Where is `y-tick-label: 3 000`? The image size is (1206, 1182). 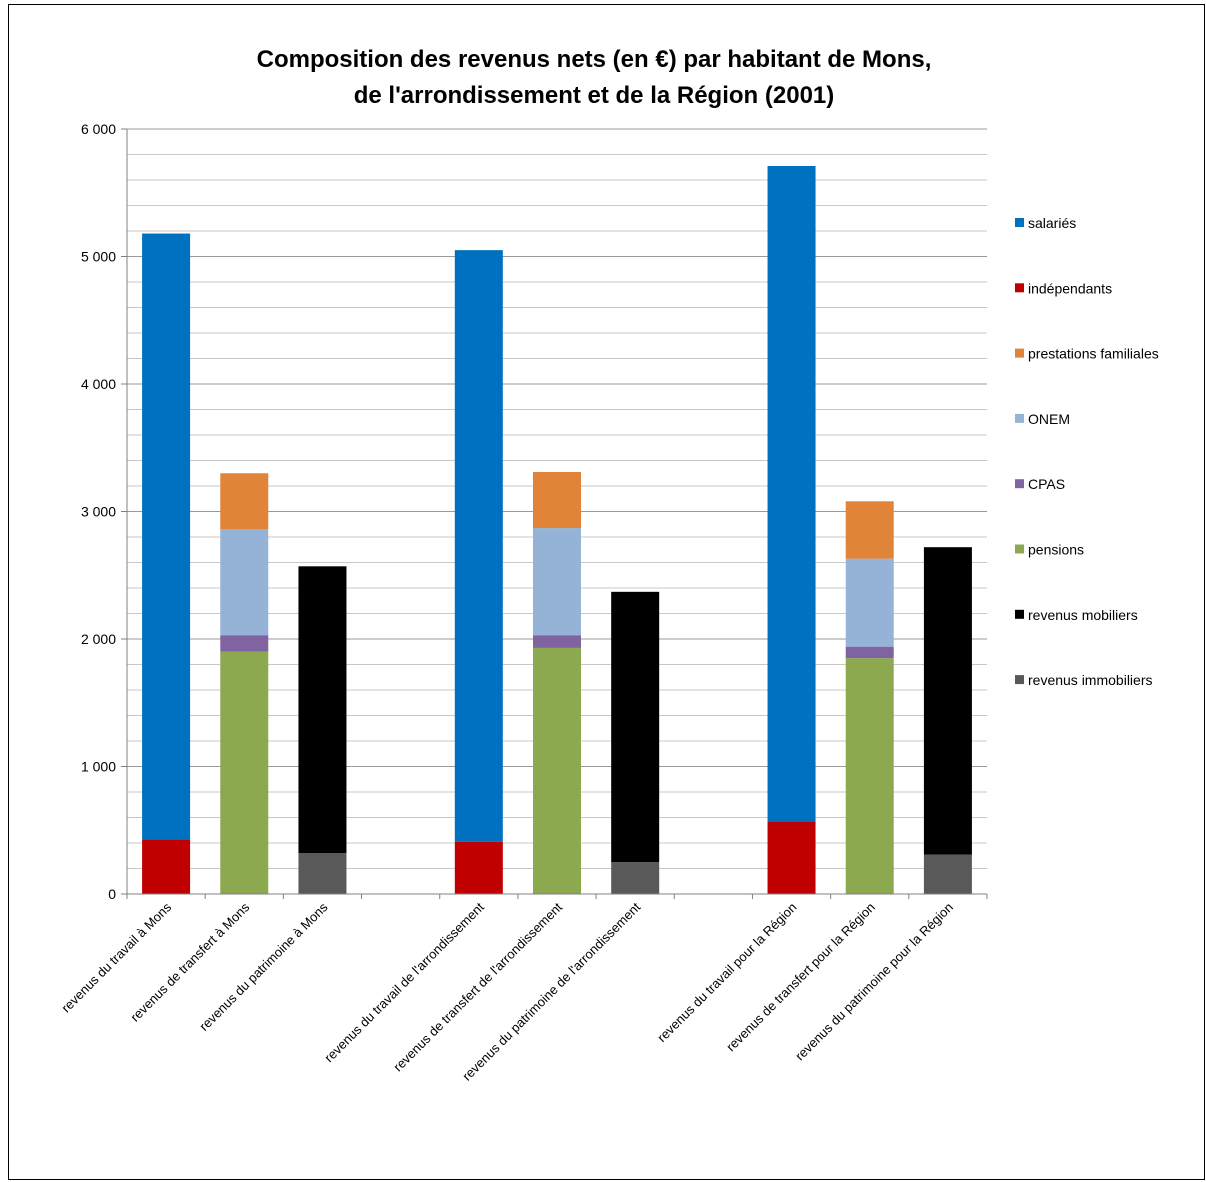 y-tick-label: 3 000 is located at coordinates (98, 512).